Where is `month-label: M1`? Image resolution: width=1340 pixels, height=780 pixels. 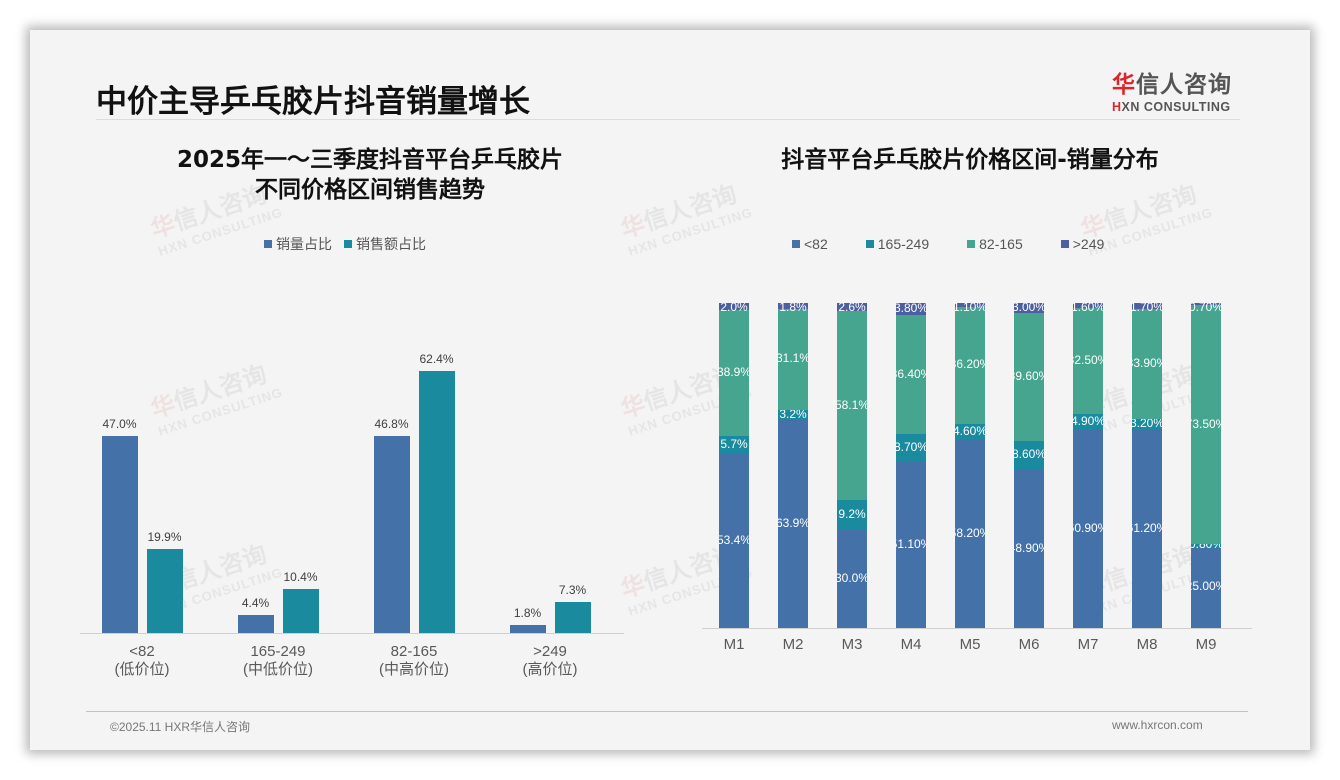
month-label: M1 is located at coordinates (734, 644).